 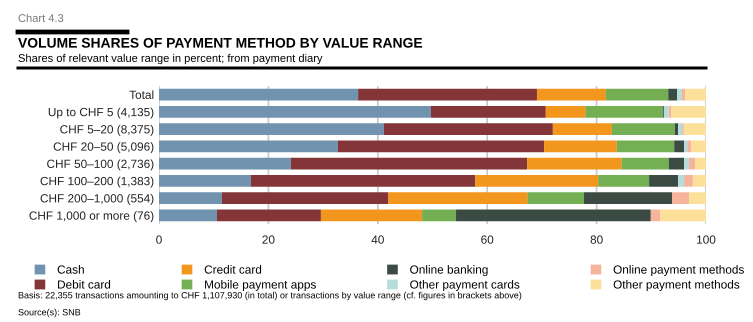 What do you see at coordinates (91, 216) in the screenshot?
I see `y-tick-label: CHF 1,000 or more (76)` at bounding box center [91, 216].